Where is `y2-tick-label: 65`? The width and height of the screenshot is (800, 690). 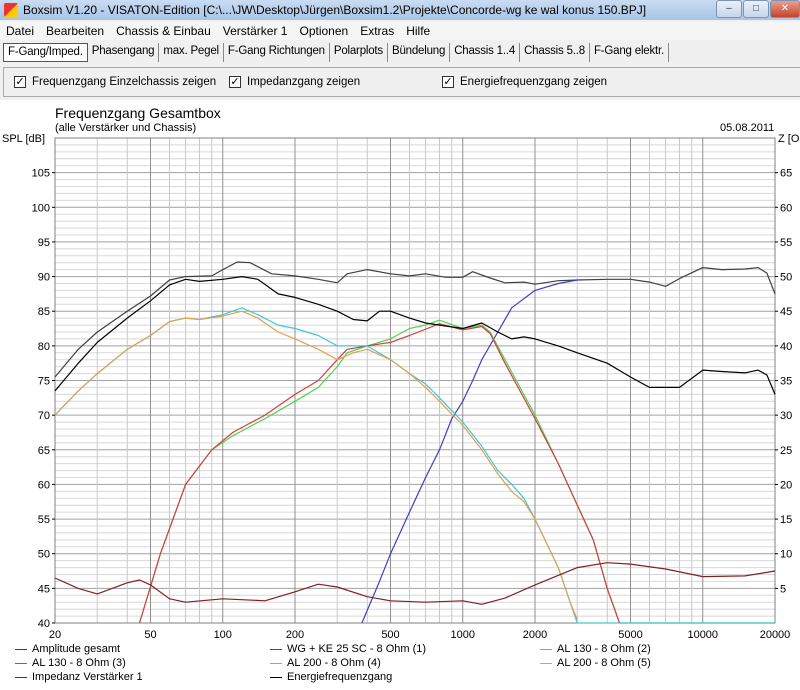
y2-tick-label: 65 is located at coordinates (786, 174).